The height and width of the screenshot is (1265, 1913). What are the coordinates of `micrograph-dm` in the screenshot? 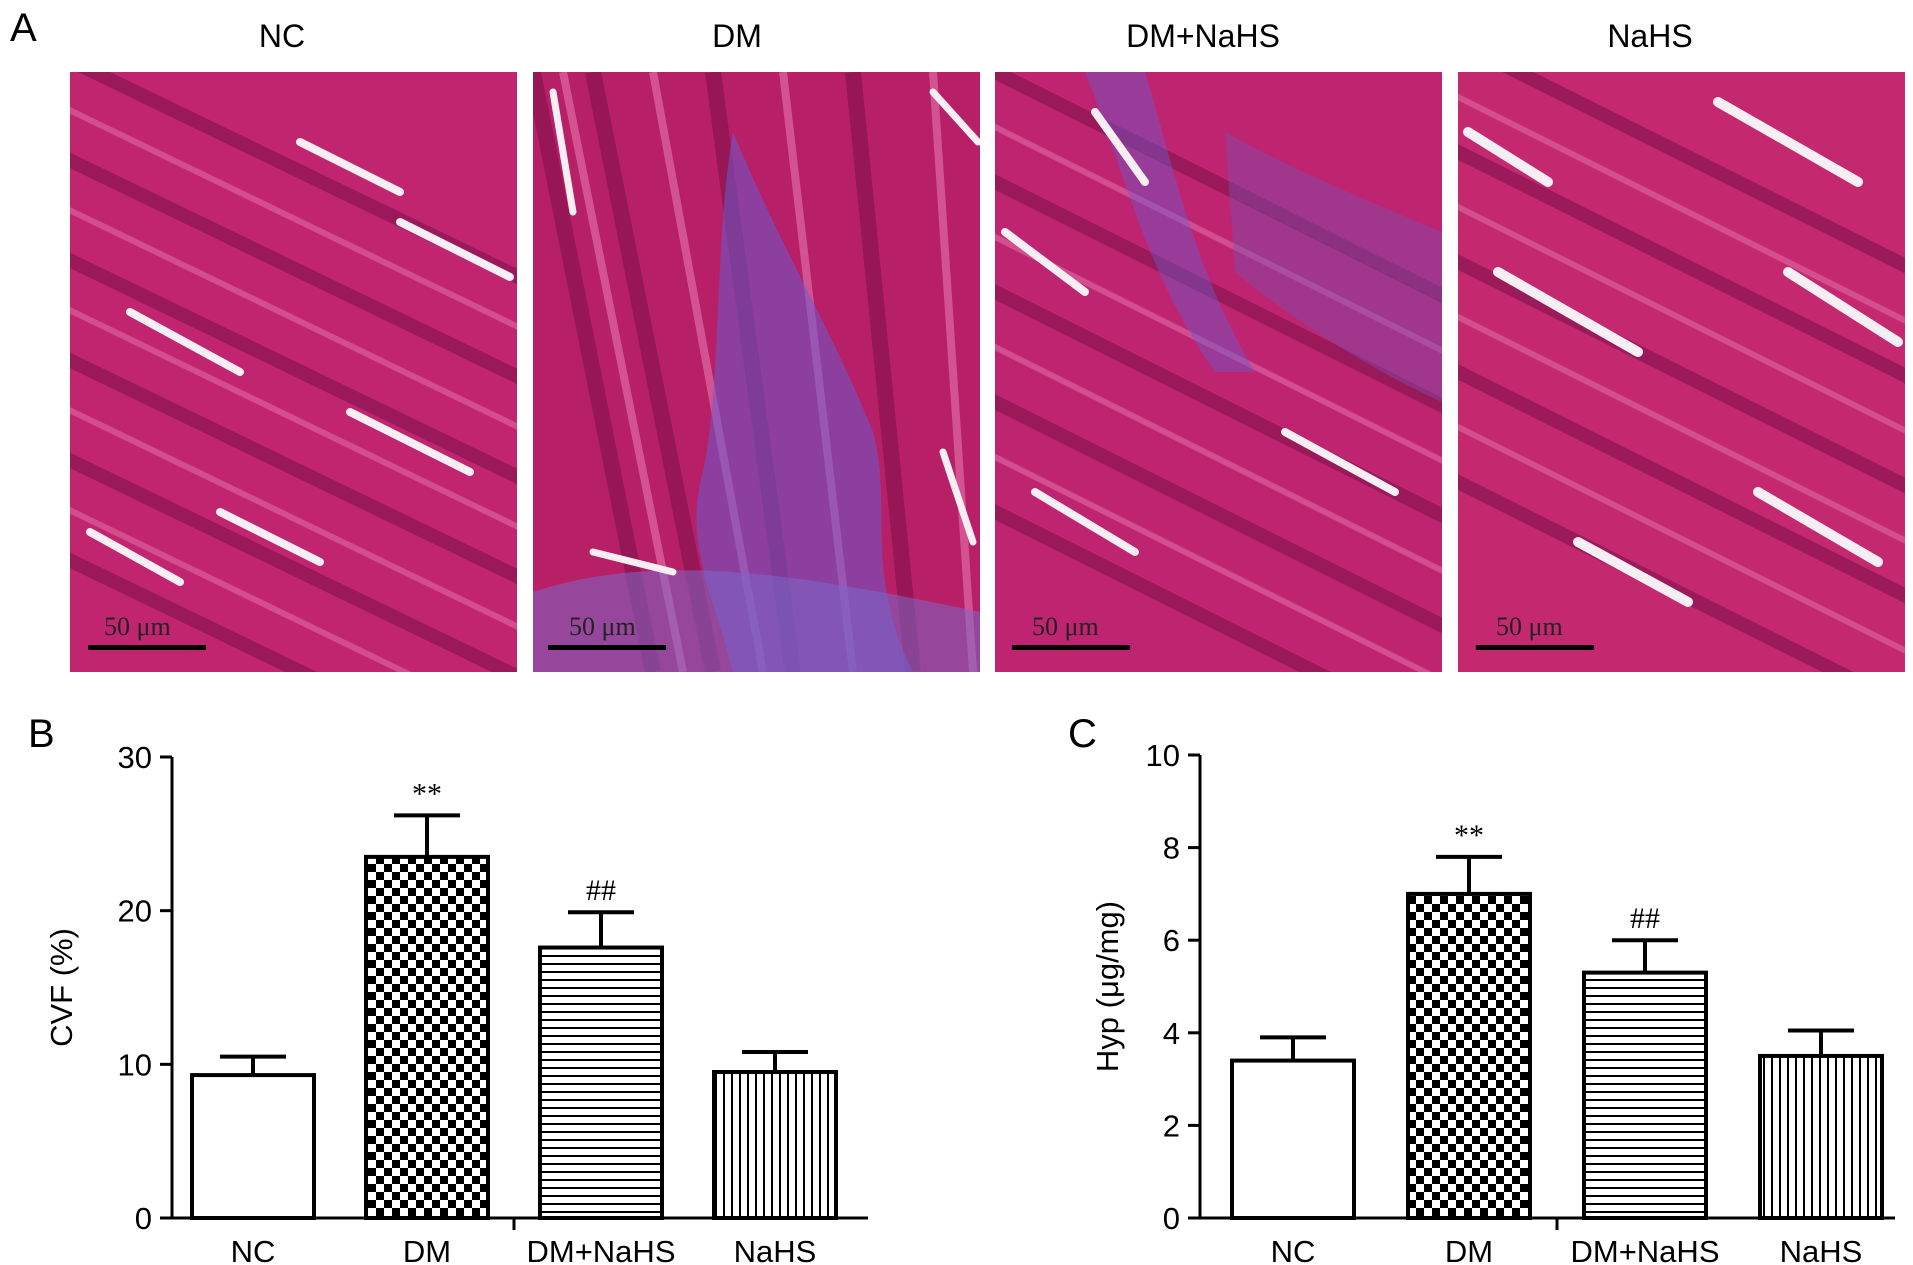 It's located at (756, 372).